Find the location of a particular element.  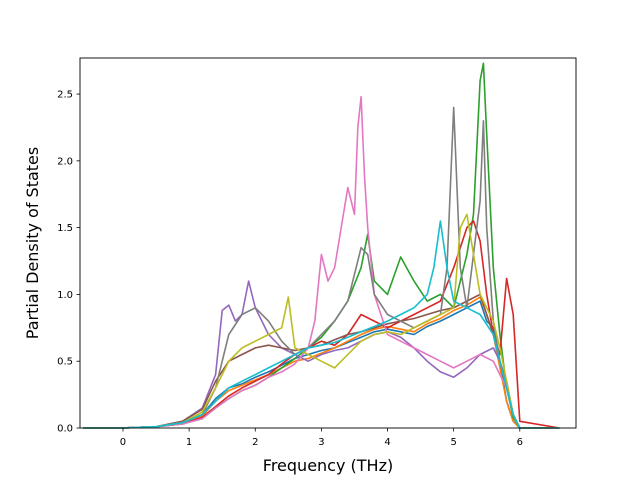

x-tick-label: 2 is located at coordinates (255, 442).